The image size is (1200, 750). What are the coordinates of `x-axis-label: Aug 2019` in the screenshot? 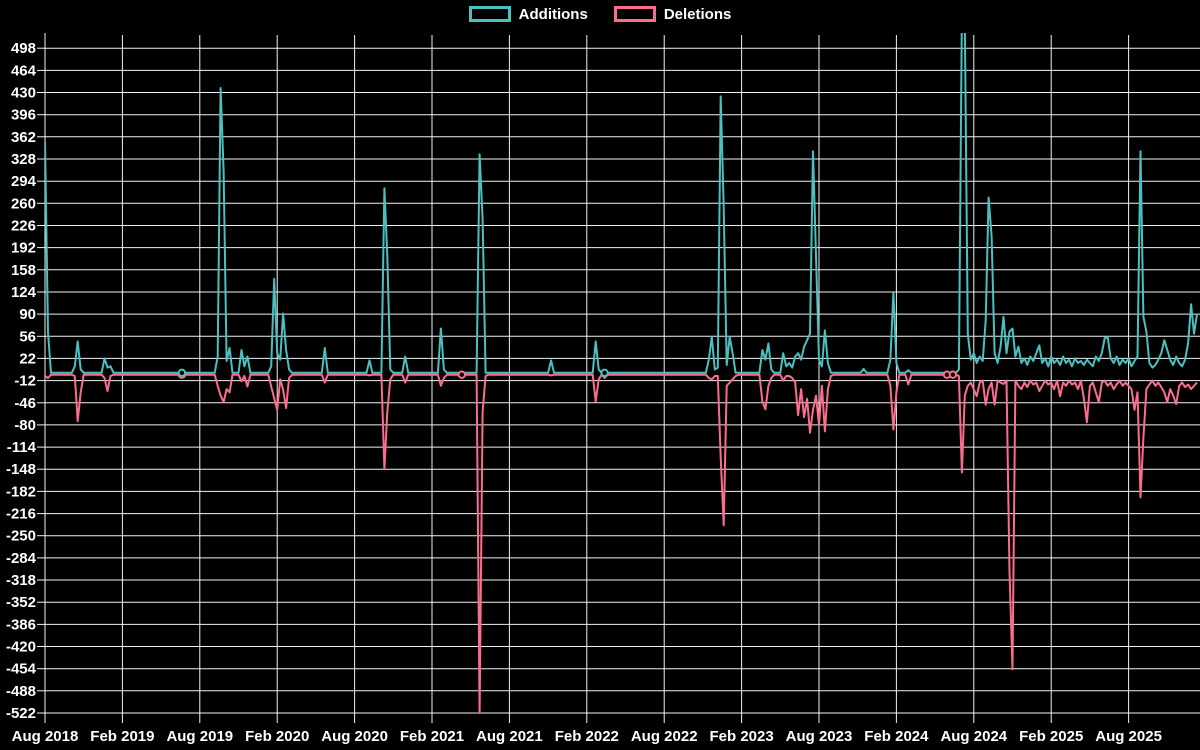 It's located at (199, 736).